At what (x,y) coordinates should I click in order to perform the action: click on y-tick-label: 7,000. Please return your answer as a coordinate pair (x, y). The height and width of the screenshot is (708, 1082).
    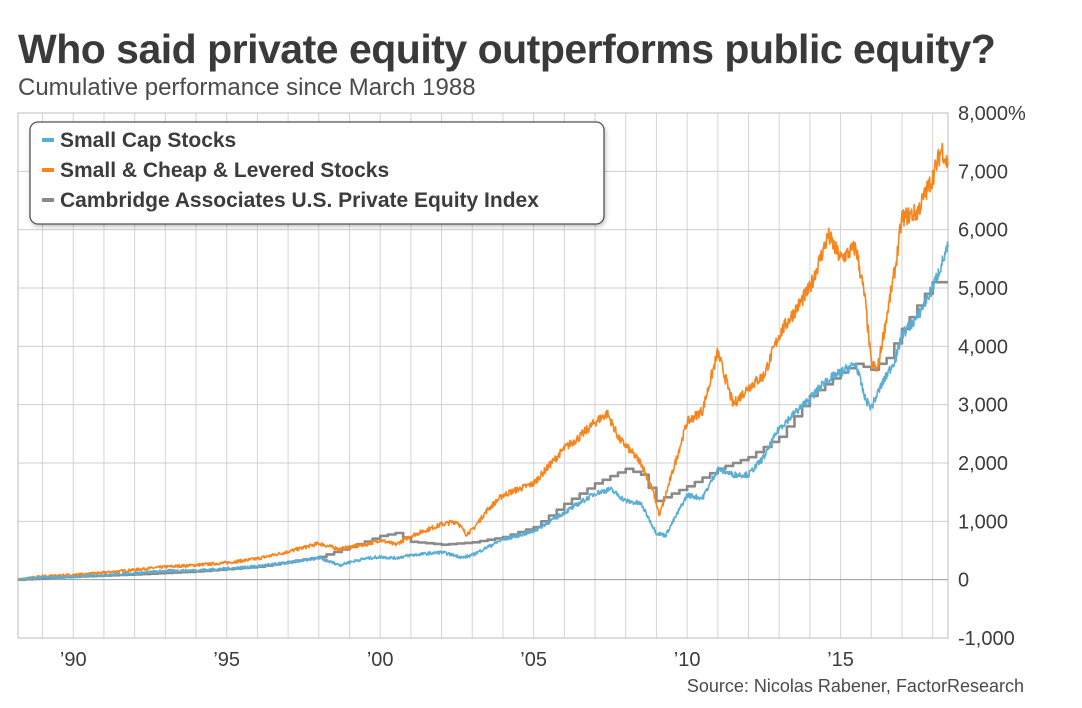
    Looking at the image, I should click on (983, 172).